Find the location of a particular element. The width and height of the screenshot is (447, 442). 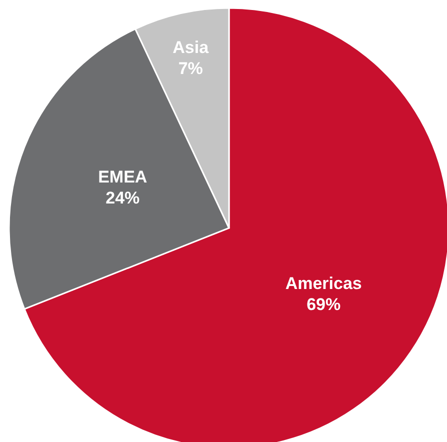

slice-label: Asia is located at coordinates (191, 47).